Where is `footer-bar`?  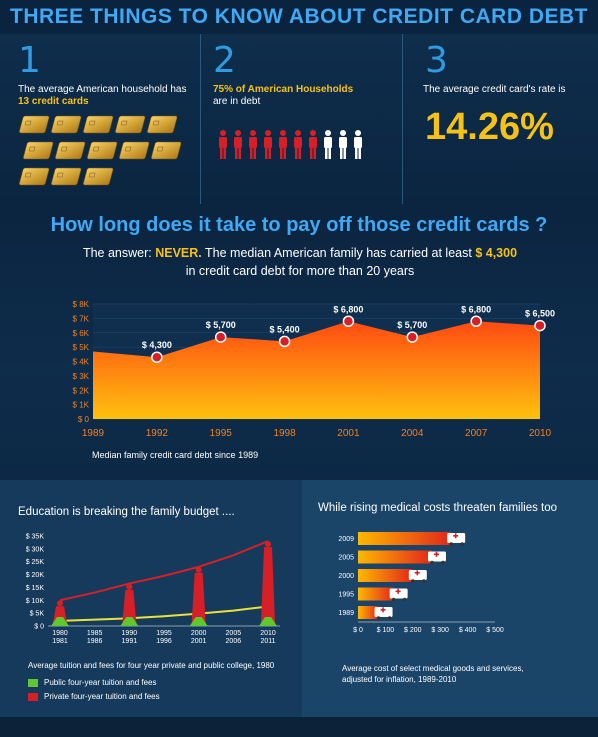
footer-bar is located at coordinates (299, 727).